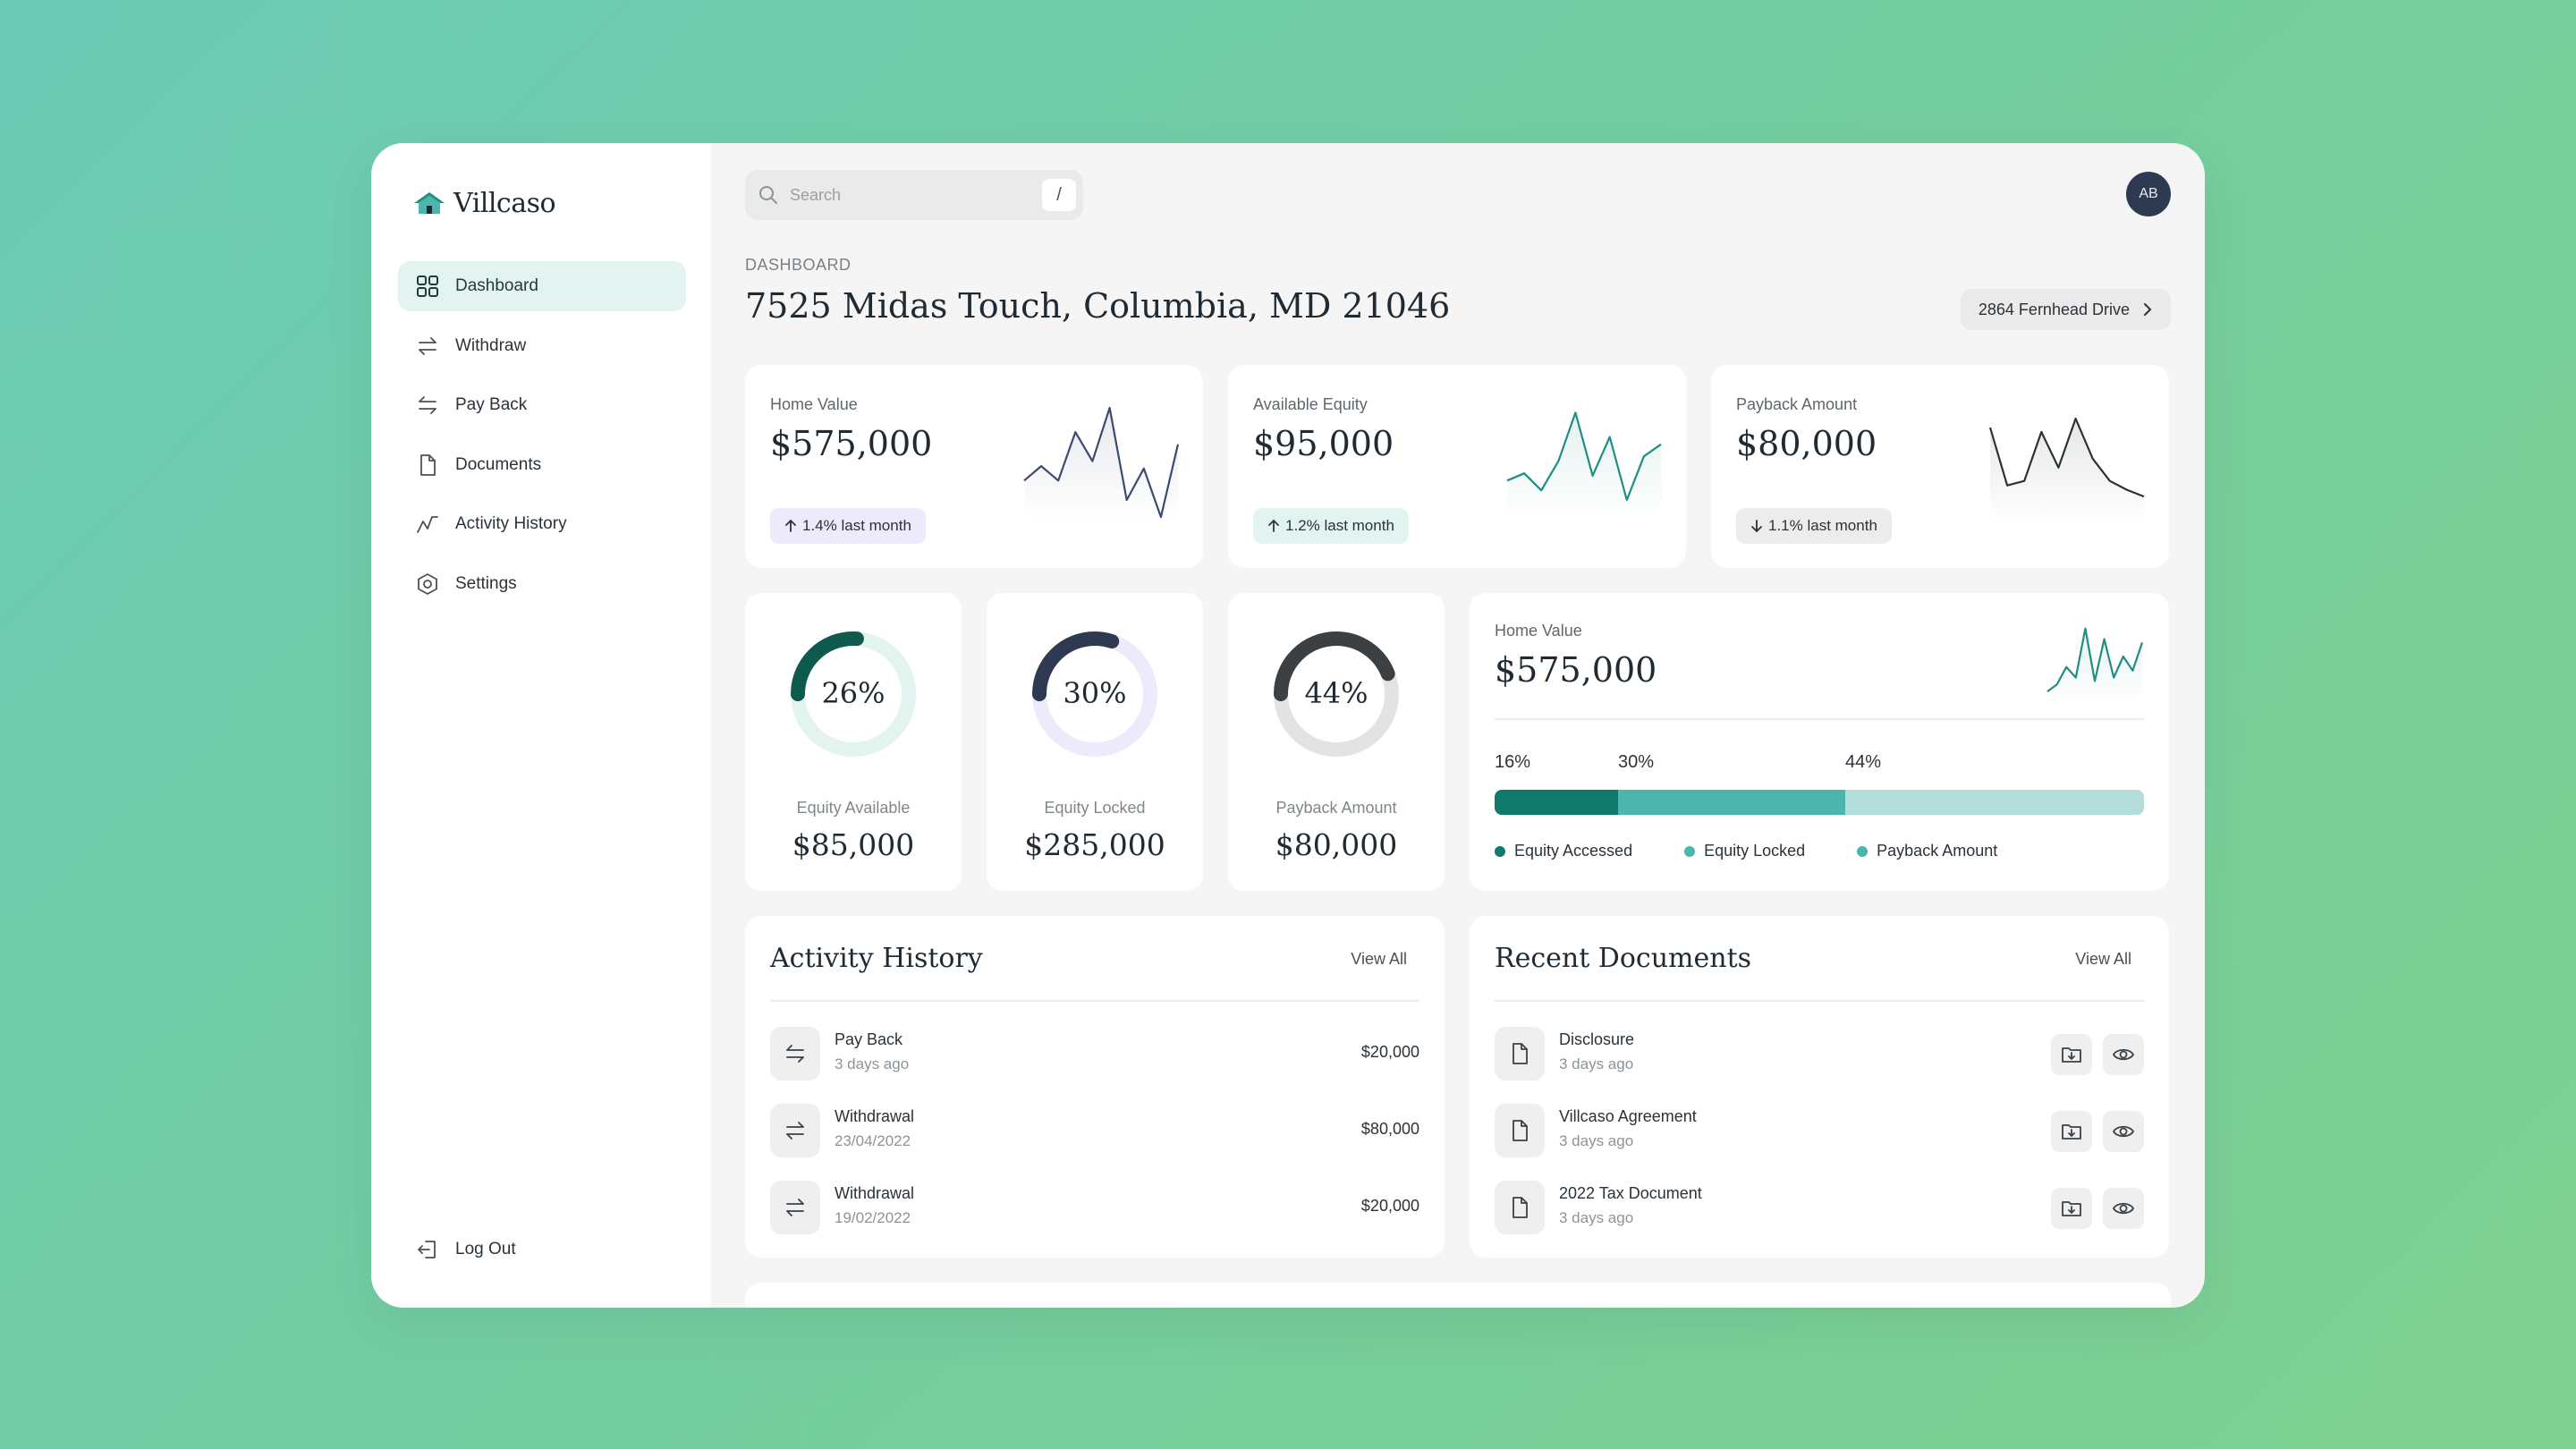 This screenshot has height=1449, width=2576. Describe the element at coordinates (541, 725) in the screenshot. I see `sidebar: Villcaso Dashboard Withdraw Pay` at that location.